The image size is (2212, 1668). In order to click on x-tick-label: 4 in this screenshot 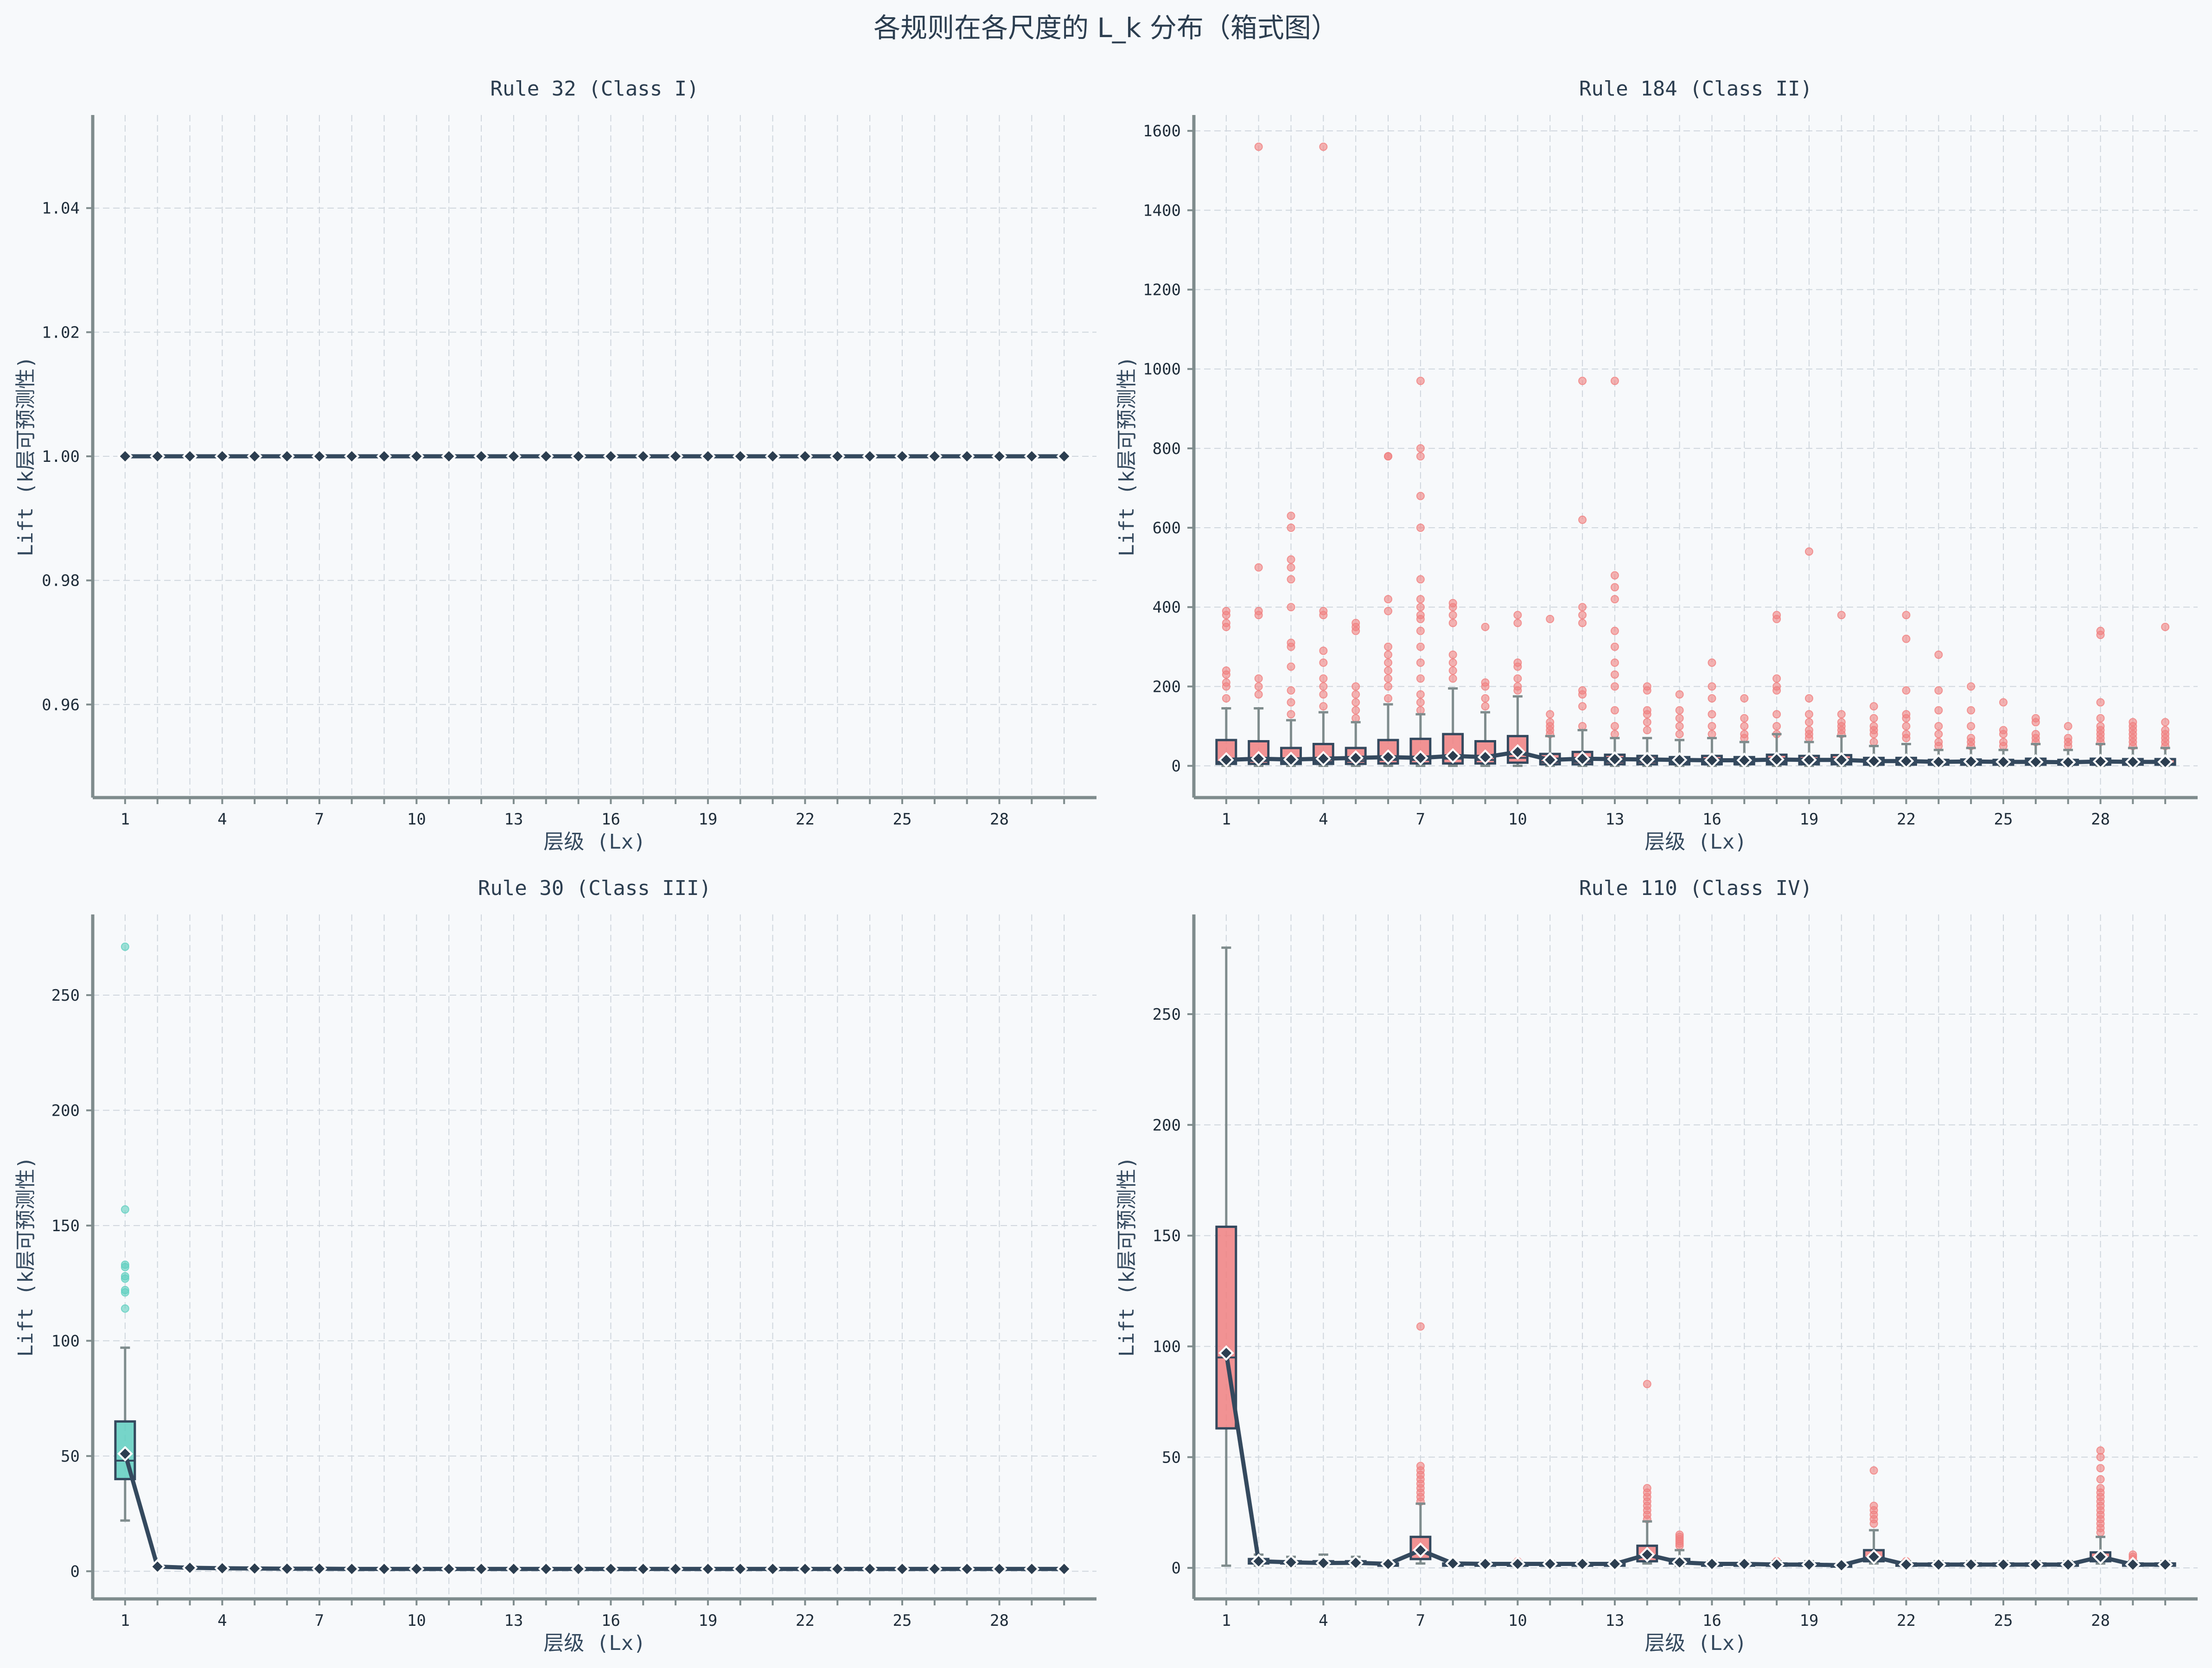, I will do `click(1324, 1620)`.